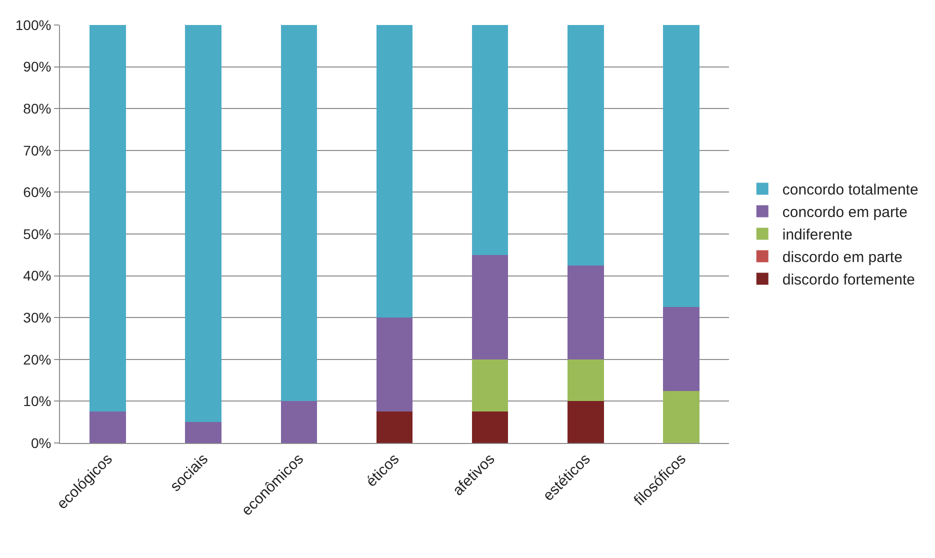 The width and height of the screenshot is (935, 558). I want to click on y-tick-label: 70%, so click(37, 150).